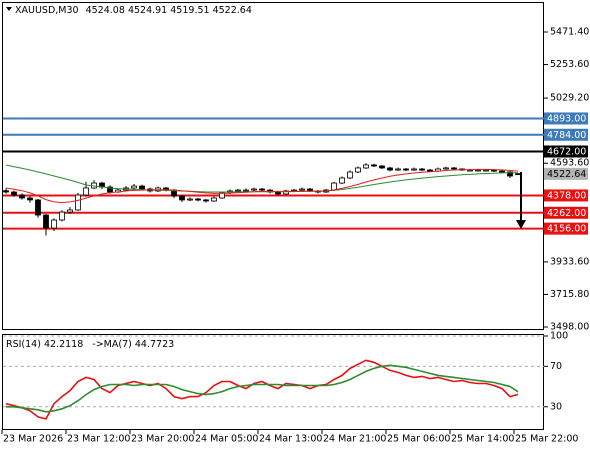  Describe the element at coordinates (105, 10) in the screenshot. I see `open-value: 4524.08` at that location.